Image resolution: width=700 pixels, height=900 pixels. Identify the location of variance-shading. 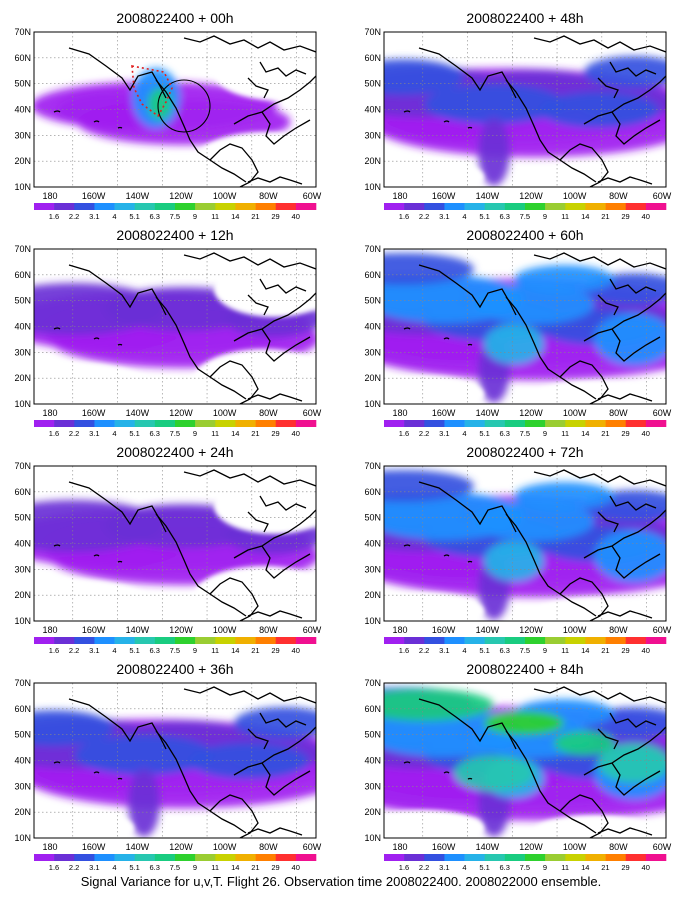
(525, 328).